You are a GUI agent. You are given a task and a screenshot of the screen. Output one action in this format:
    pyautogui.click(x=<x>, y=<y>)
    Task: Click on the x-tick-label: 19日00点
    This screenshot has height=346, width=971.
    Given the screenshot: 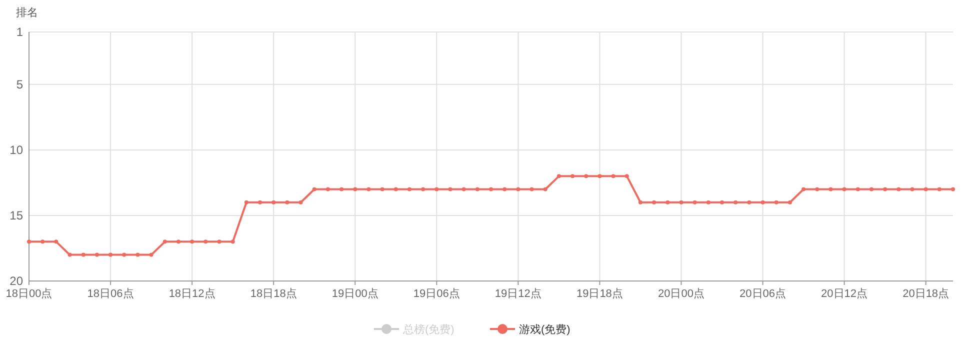 What is the action you would take?
    pyautogui.click(x=355, y=293)
    